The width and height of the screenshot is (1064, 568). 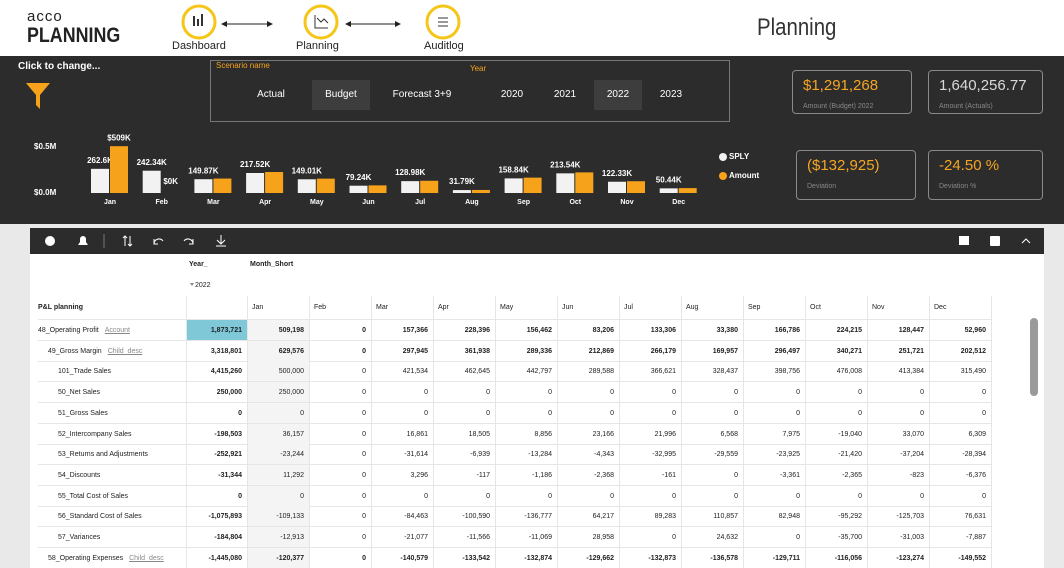 I want to click on redo-icon, so click(x=188, y=241).